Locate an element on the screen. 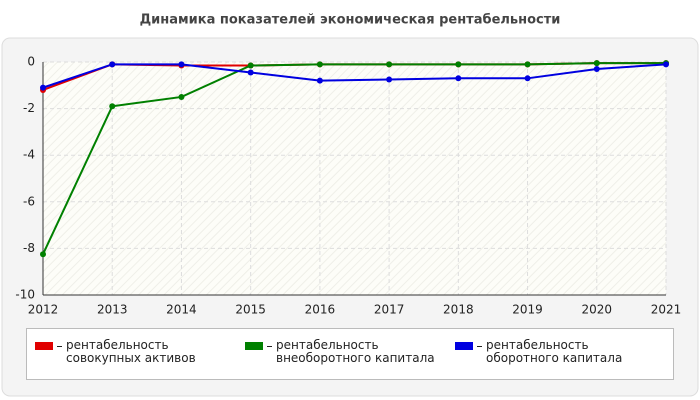  legend-label: рентабельность совокупных активов is located at coordinates (131, 351).